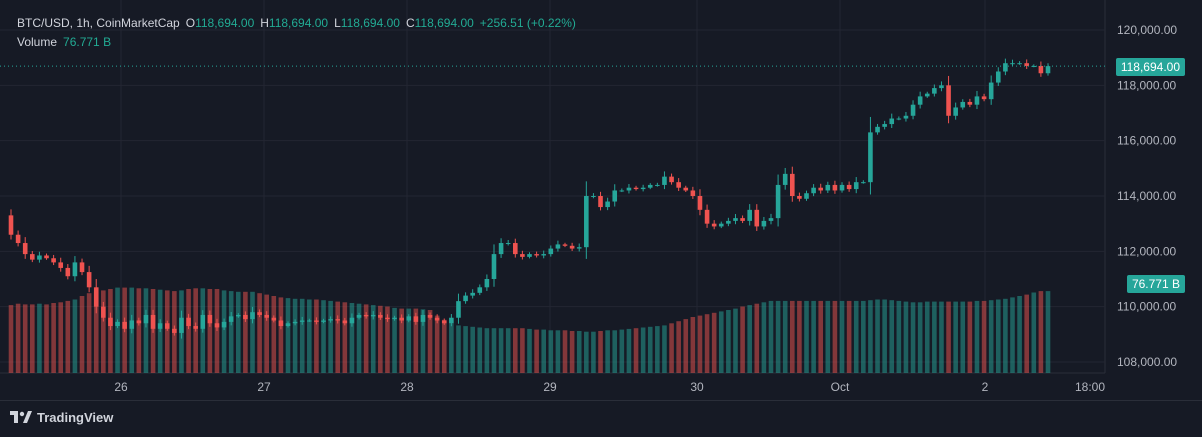 This screenshot has height=437, width=1202. I want to click on x-tick-label: 29, so click(550, 387).